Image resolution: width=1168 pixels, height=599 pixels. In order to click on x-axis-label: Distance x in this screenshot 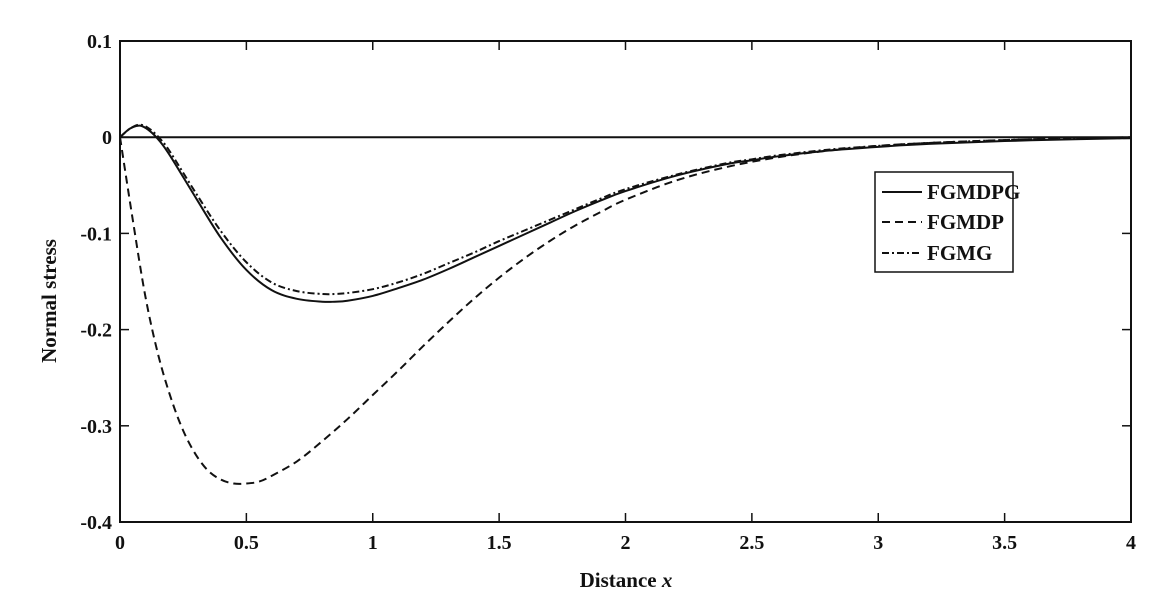, I will do `click(626, 580)`.